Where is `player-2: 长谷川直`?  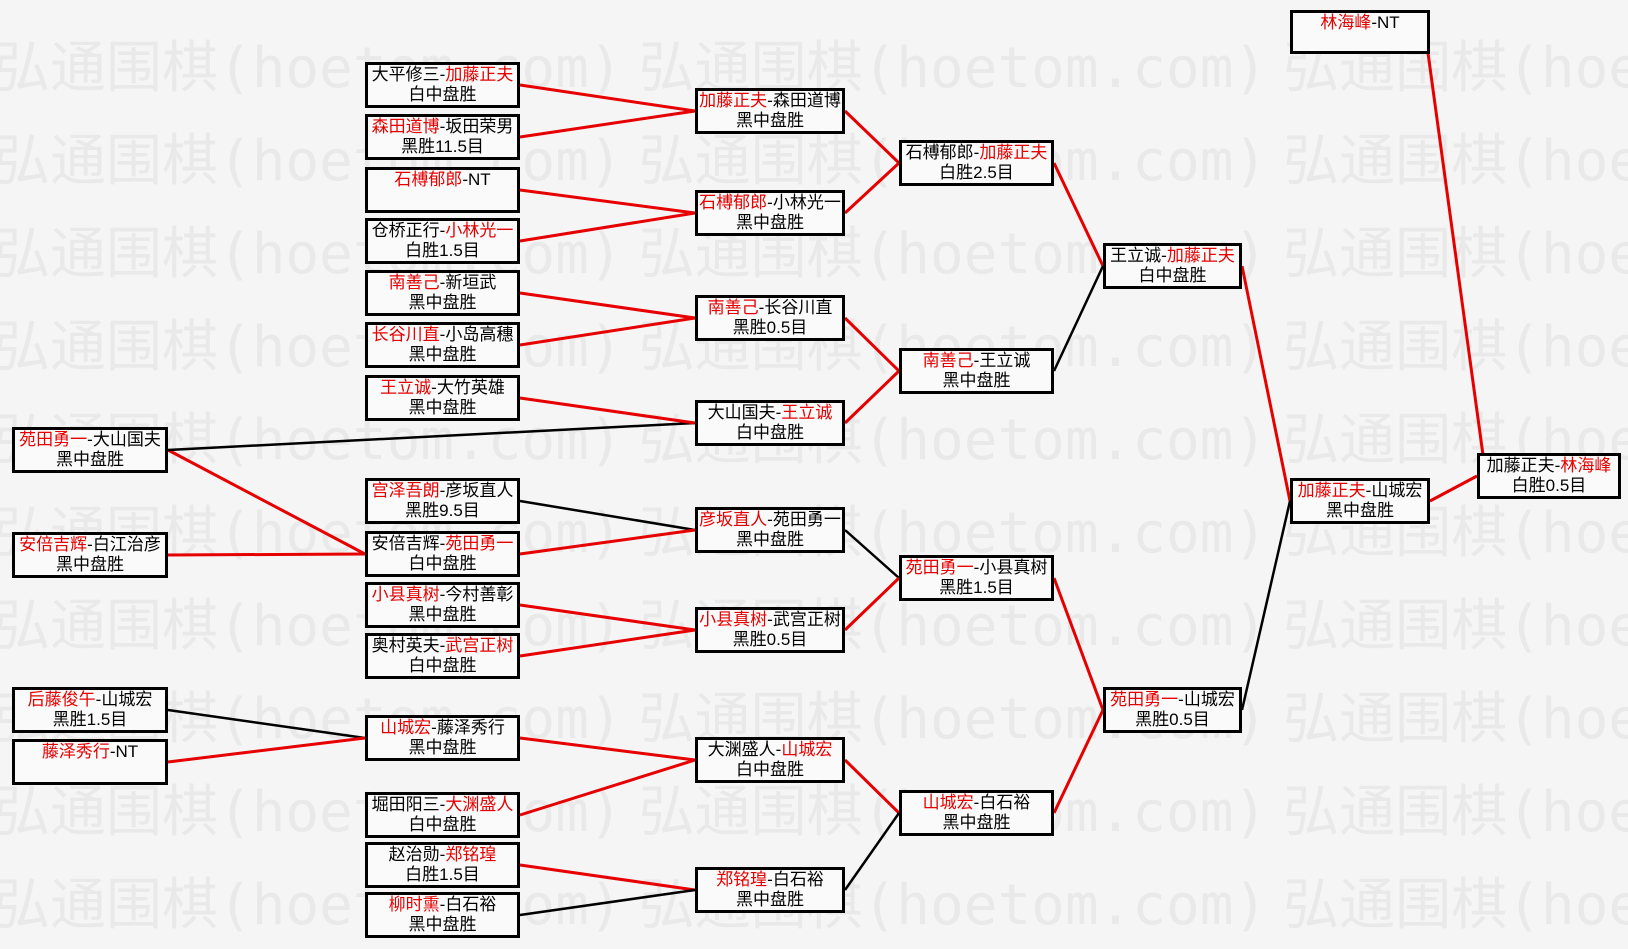 player-2: 长谷川直 is located at coordinates (798, 307).